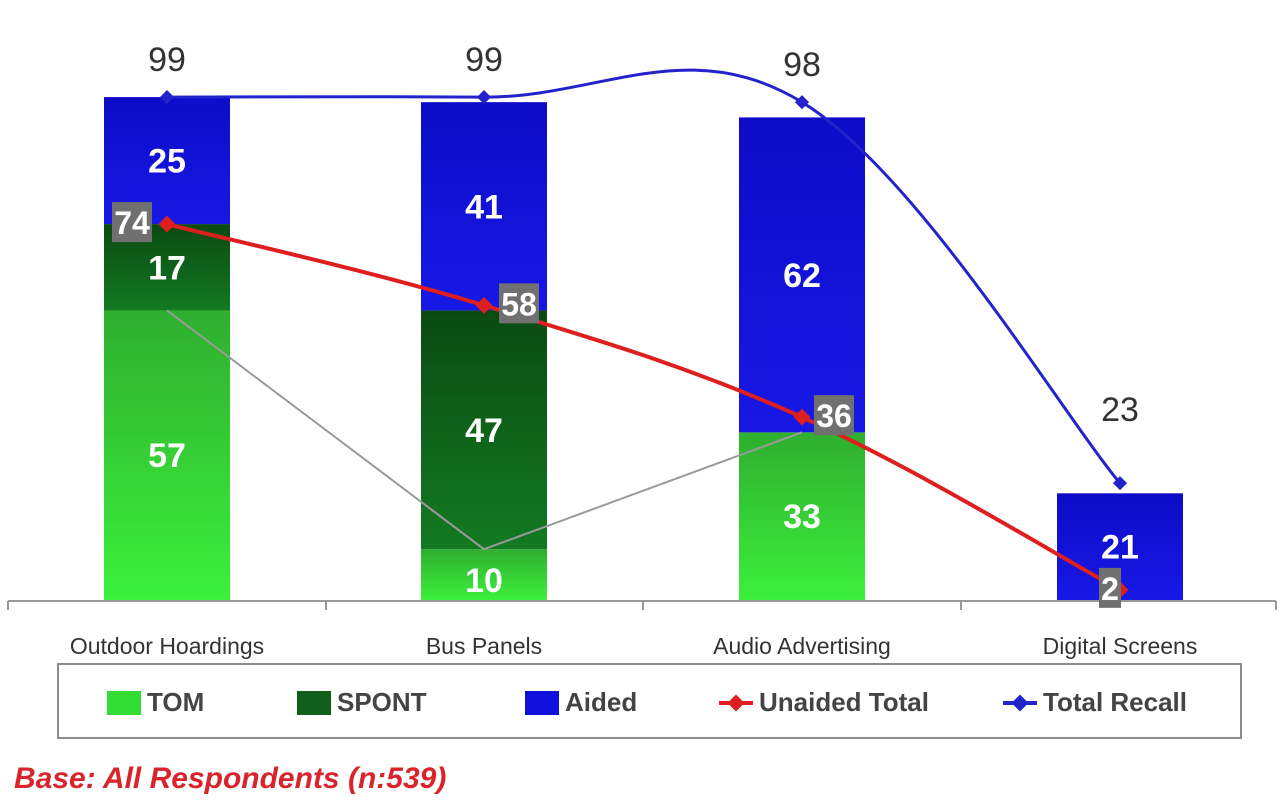 This screenshot has height=812, width=1280. What do you see at coordinates (1120, 548) in the screenshot?
I see `data-label-aided-digital-screens: 21` at bounding box center [1120, 548].